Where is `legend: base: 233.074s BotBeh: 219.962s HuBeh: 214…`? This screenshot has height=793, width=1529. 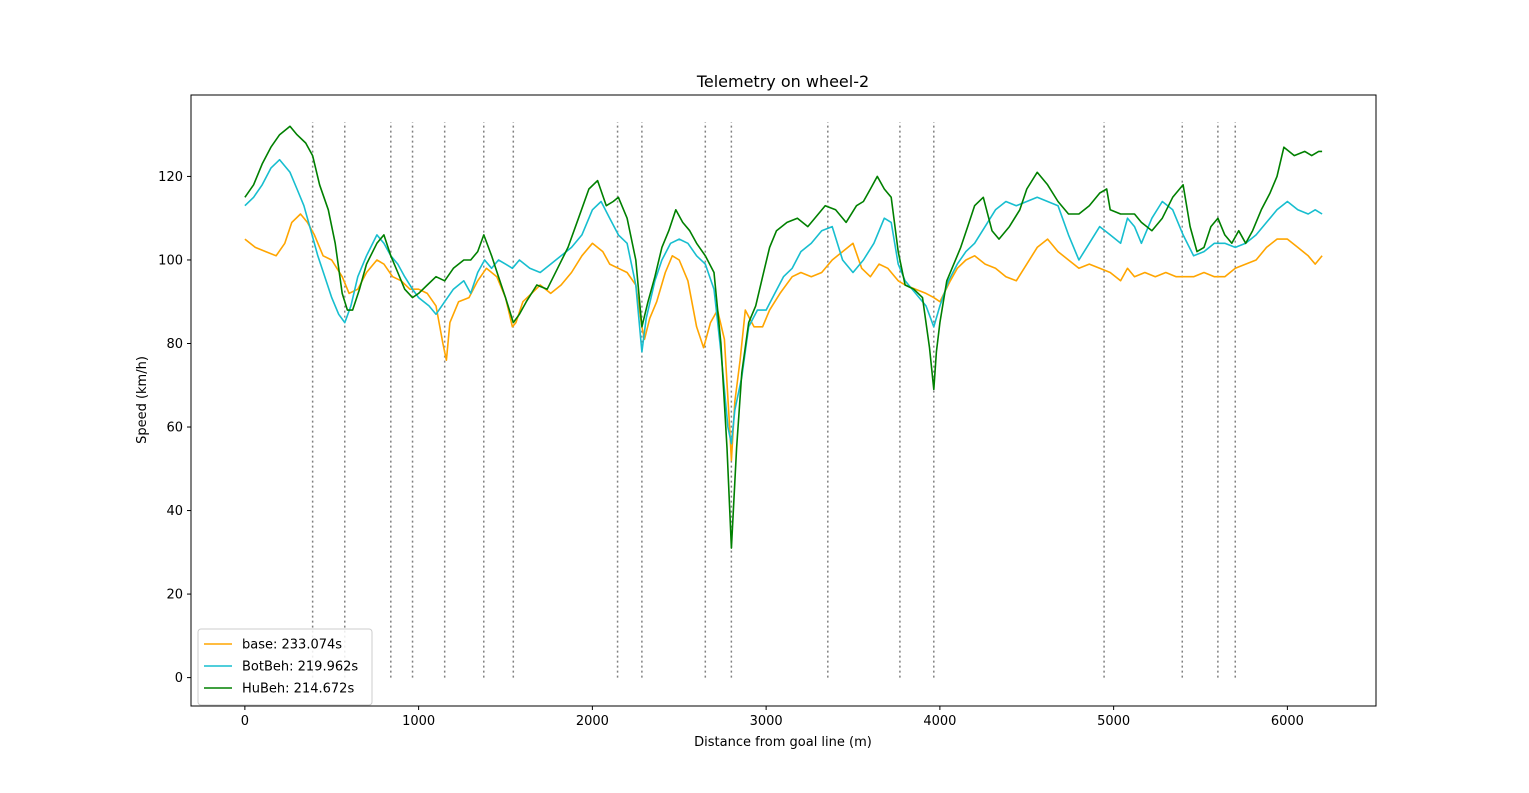 legend: base: 233.074s BotBeh: 219.962s HuBeh: 214… is located at coordinates (285, 667).